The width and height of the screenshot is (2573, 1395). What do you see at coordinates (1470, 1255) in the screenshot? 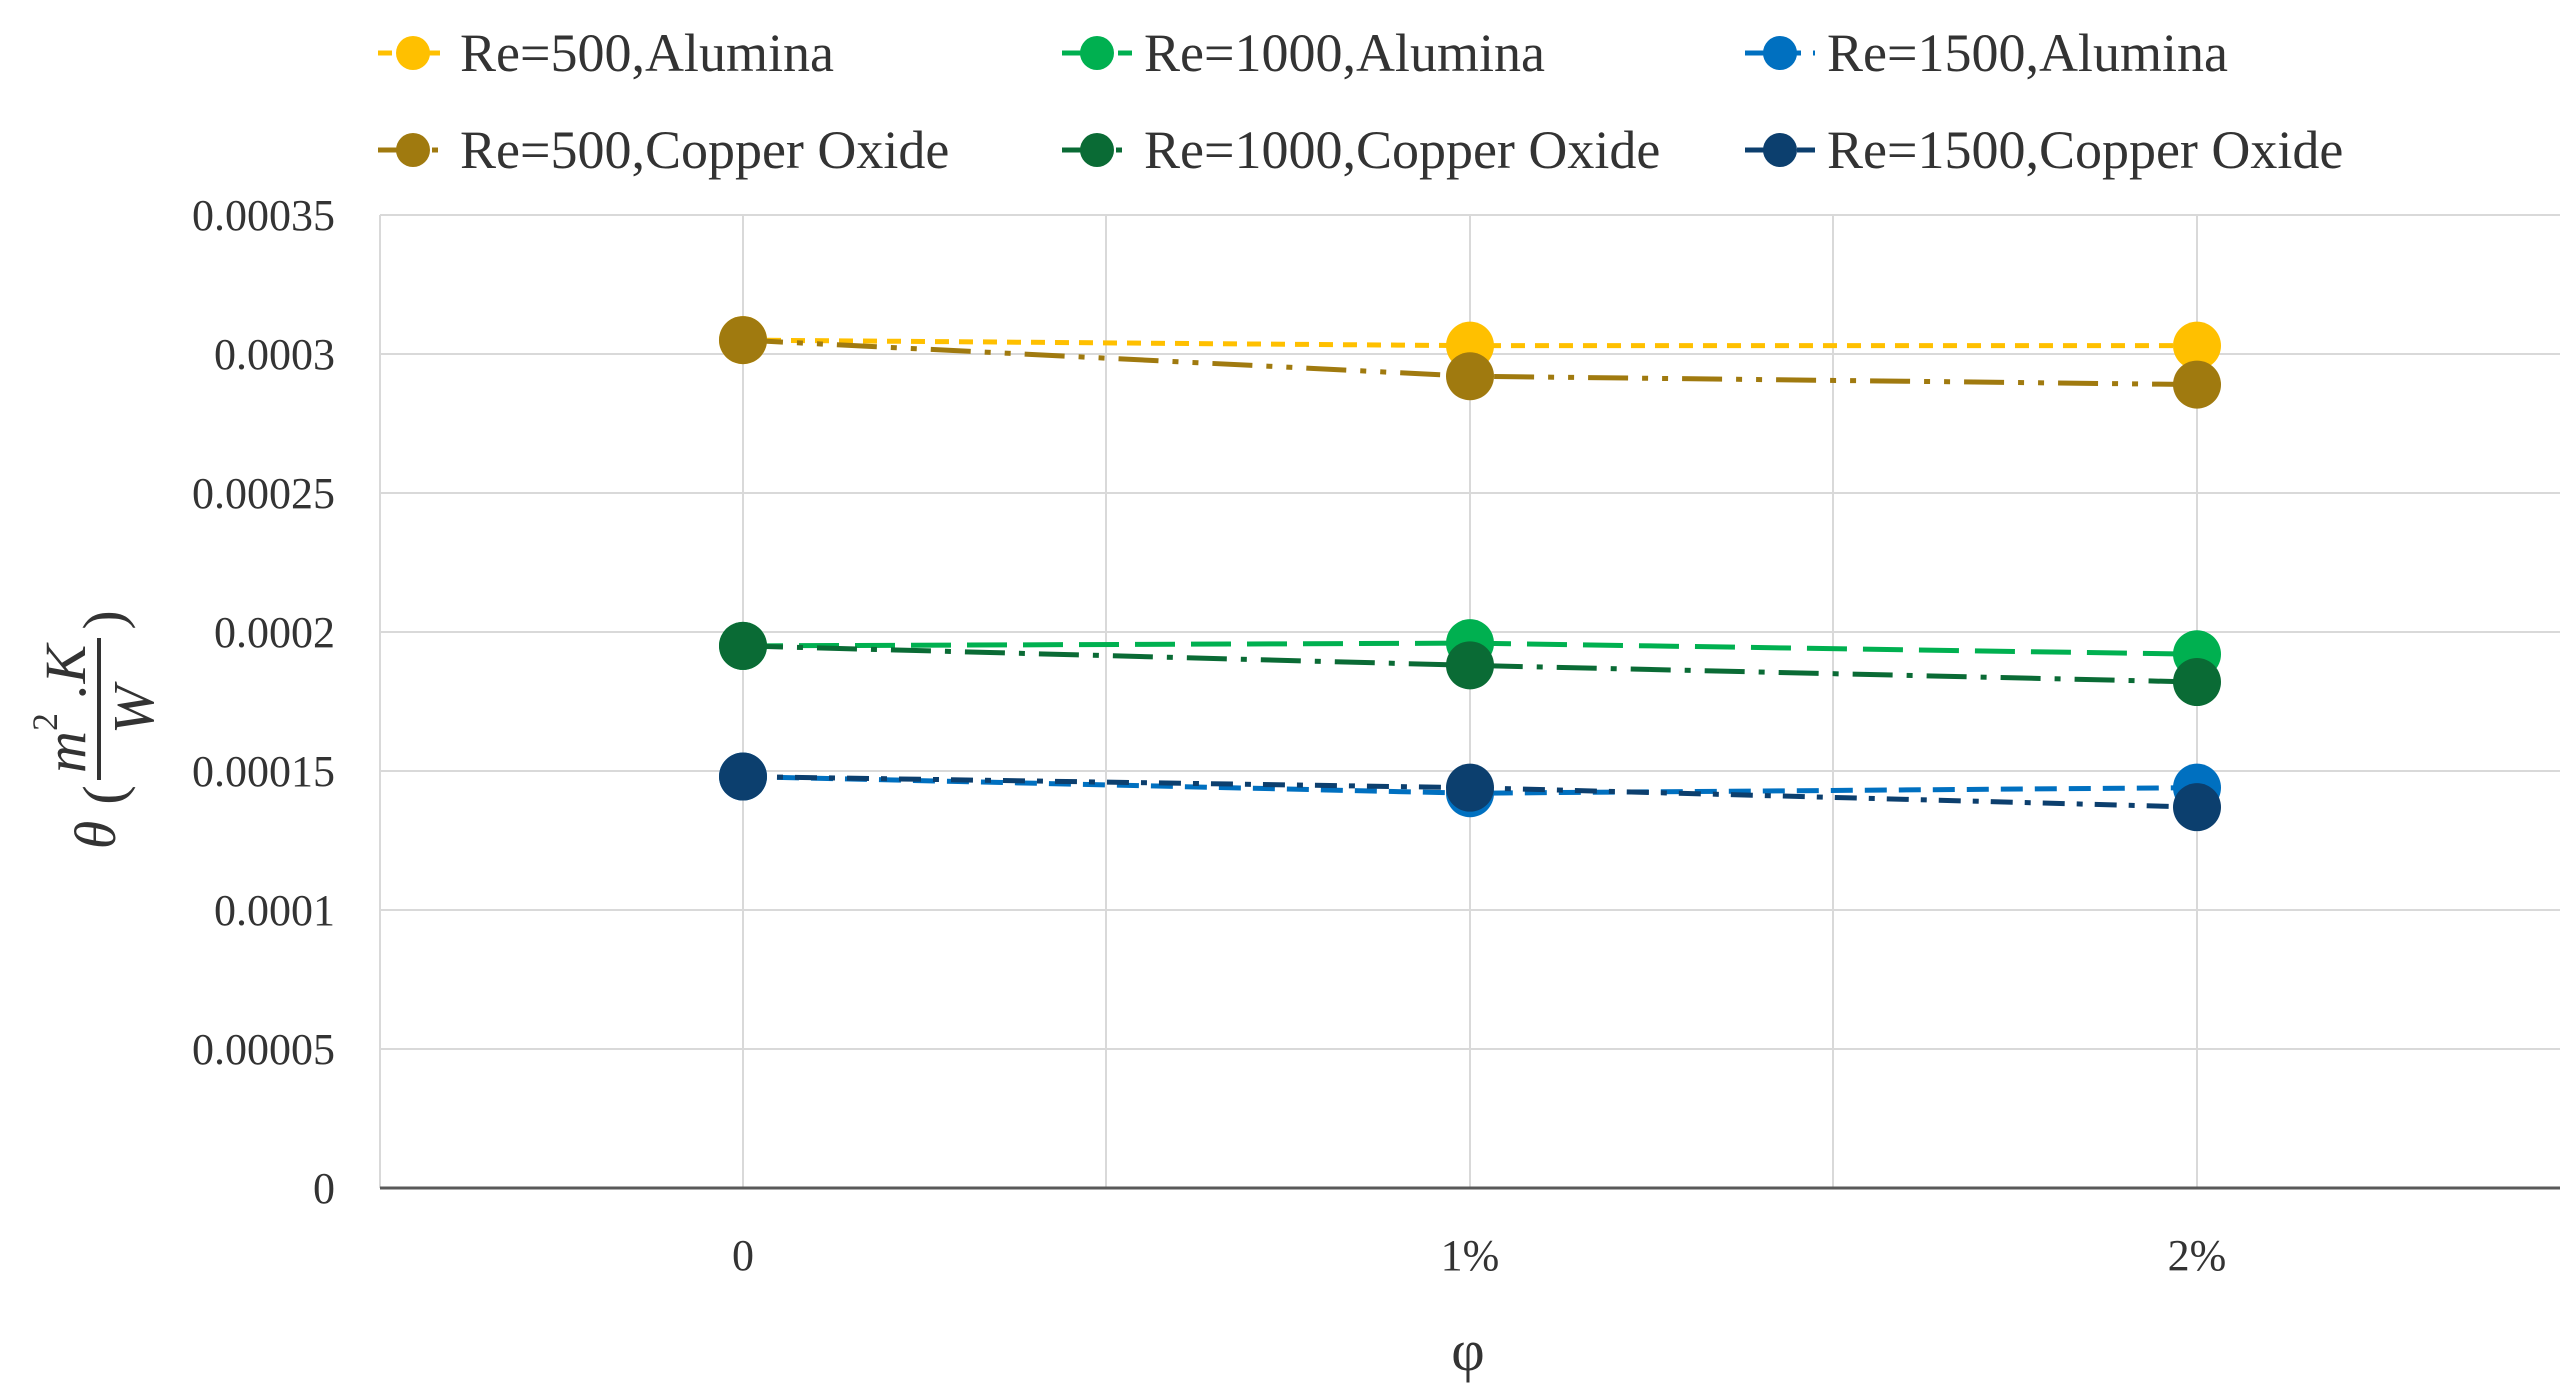
I see `x-tick-label: 1%` at bounding box center [1470, 1255].